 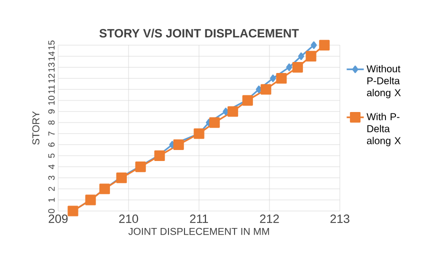 What do you see at coordinates (51, 45) in the screenshot?
I see `y-tick-label: 15` at bounding box center [51, 45].